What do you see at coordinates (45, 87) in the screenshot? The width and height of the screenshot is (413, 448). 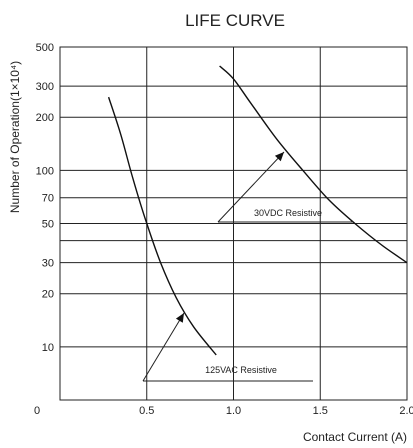 I see `y-tick-label: 300` at bounding box center [45, 87].